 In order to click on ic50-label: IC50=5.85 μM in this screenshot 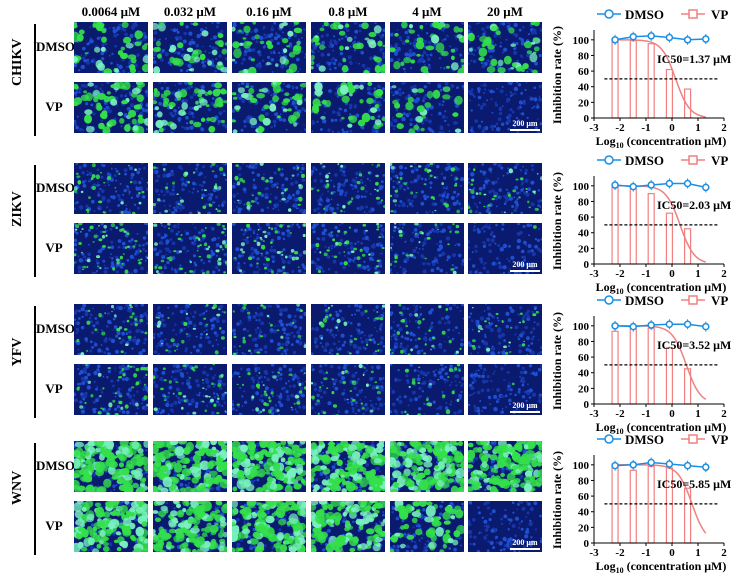, I will do `click(694, 484)`.